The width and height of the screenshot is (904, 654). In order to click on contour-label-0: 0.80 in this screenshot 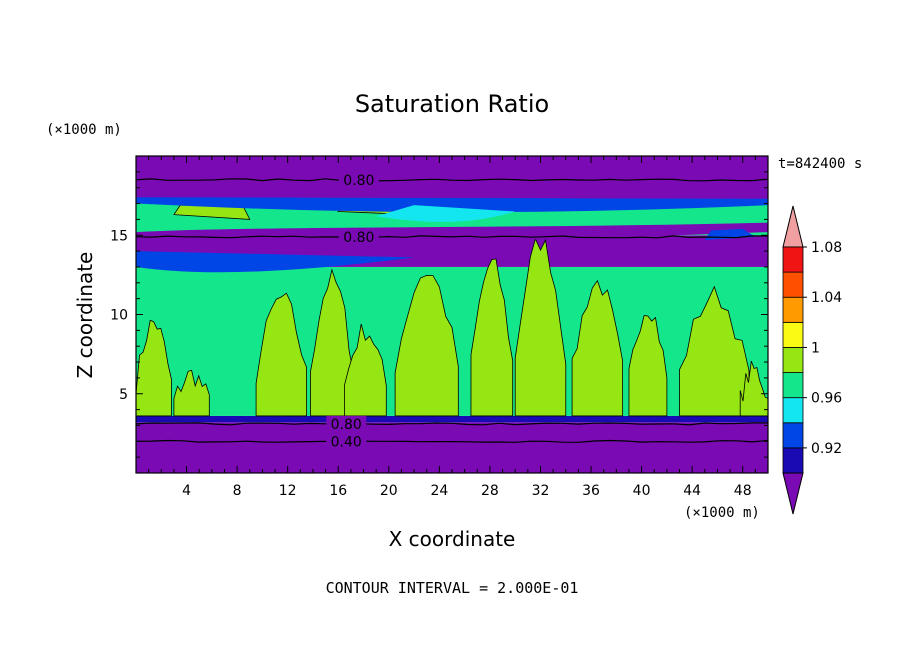, I will do `click(358, 181)`.